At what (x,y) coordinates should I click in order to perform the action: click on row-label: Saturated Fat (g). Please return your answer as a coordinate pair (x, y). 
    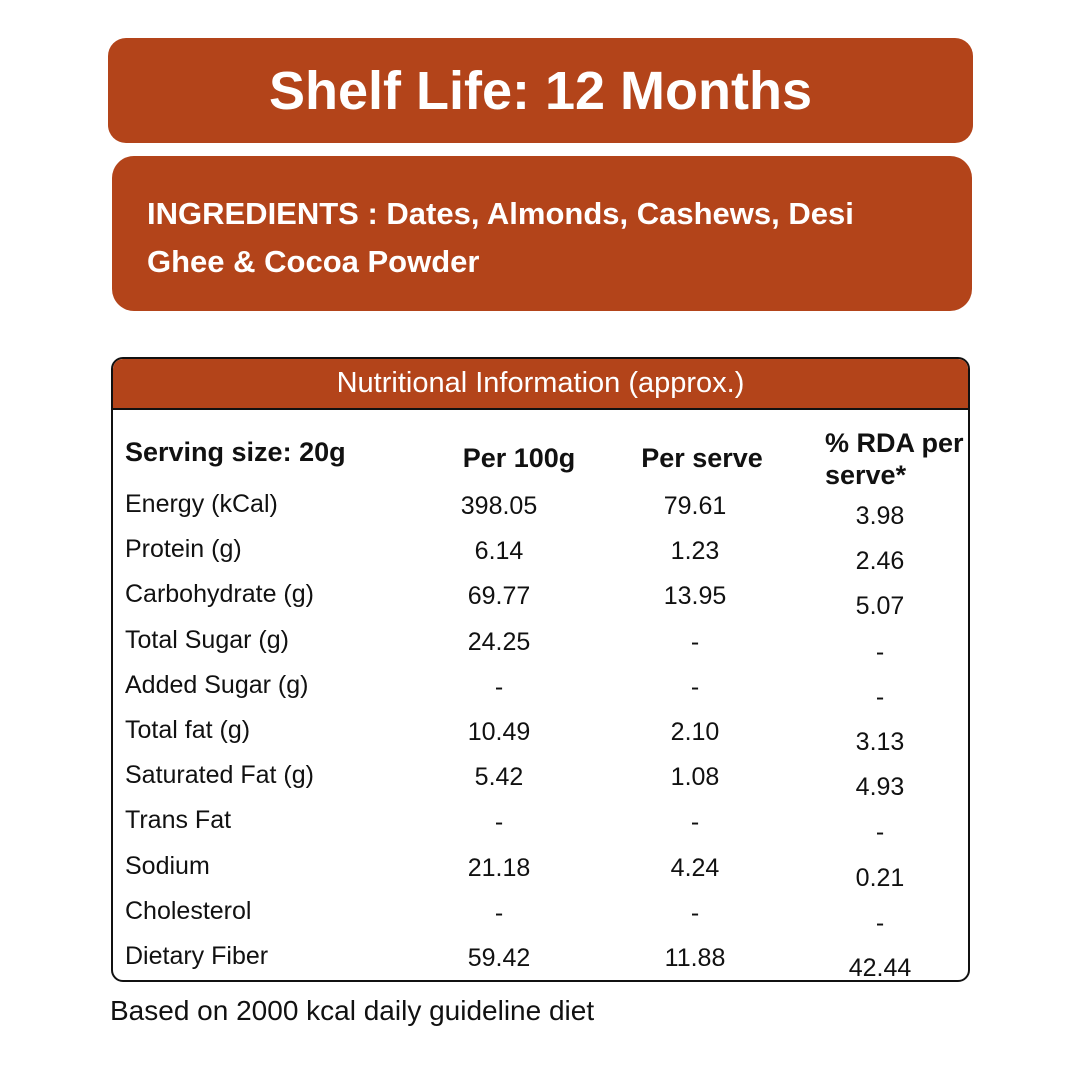
    Looking at the image, I should click on (219, 775).